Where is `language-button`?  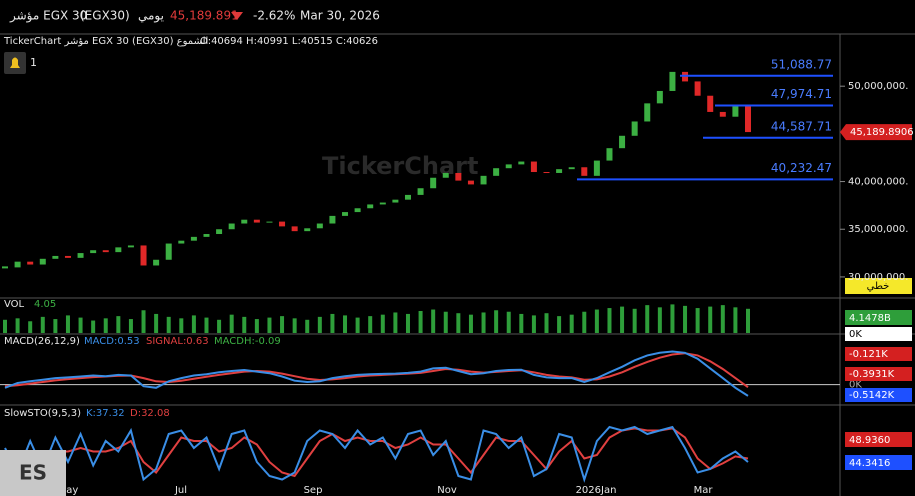 language-button is located at coordinates (33, 473).